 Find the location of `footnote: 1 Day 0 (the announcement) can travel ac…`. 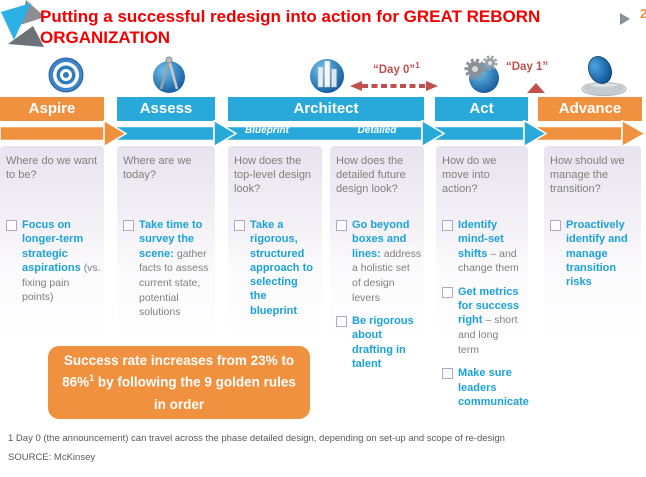

footnote: 1 Day 0 (the announcement) can travel ac… is located at coordinates (256, 438).